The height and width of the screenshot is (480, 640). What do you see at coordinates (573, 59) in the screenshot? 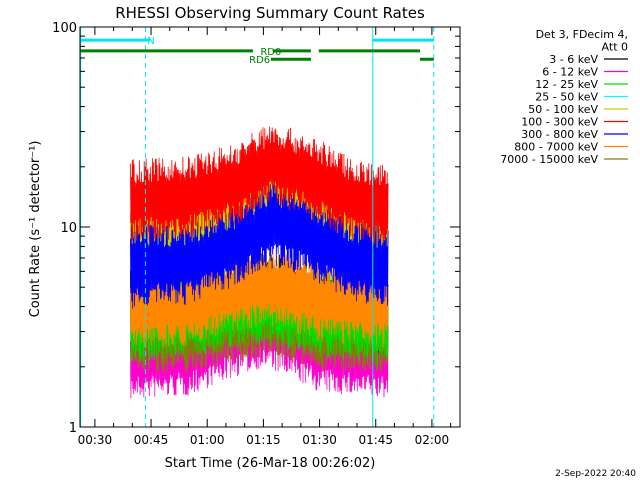
I see `legend-label: 3 - 6 keV` at bounding box center [573, 59].